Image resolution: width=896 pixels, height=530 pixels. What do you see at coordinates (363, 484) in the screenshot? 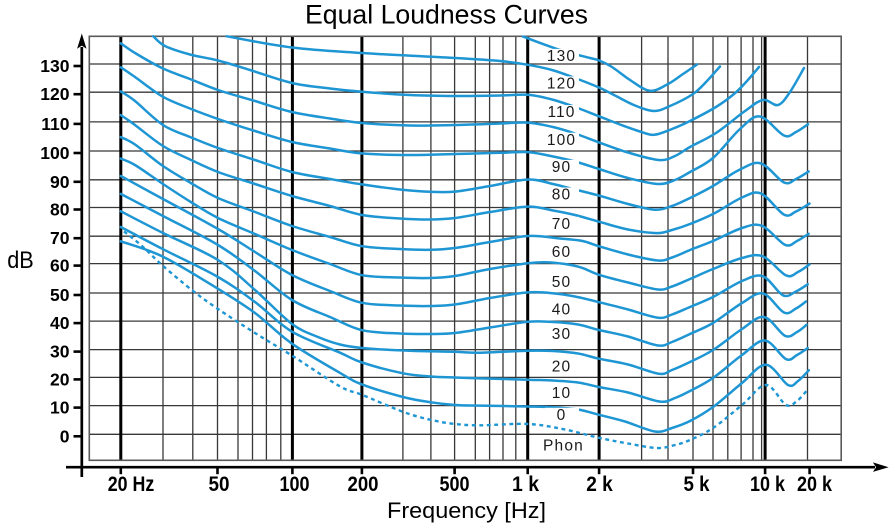
I see `svg-text: 200` at bounding box center [363, 484].